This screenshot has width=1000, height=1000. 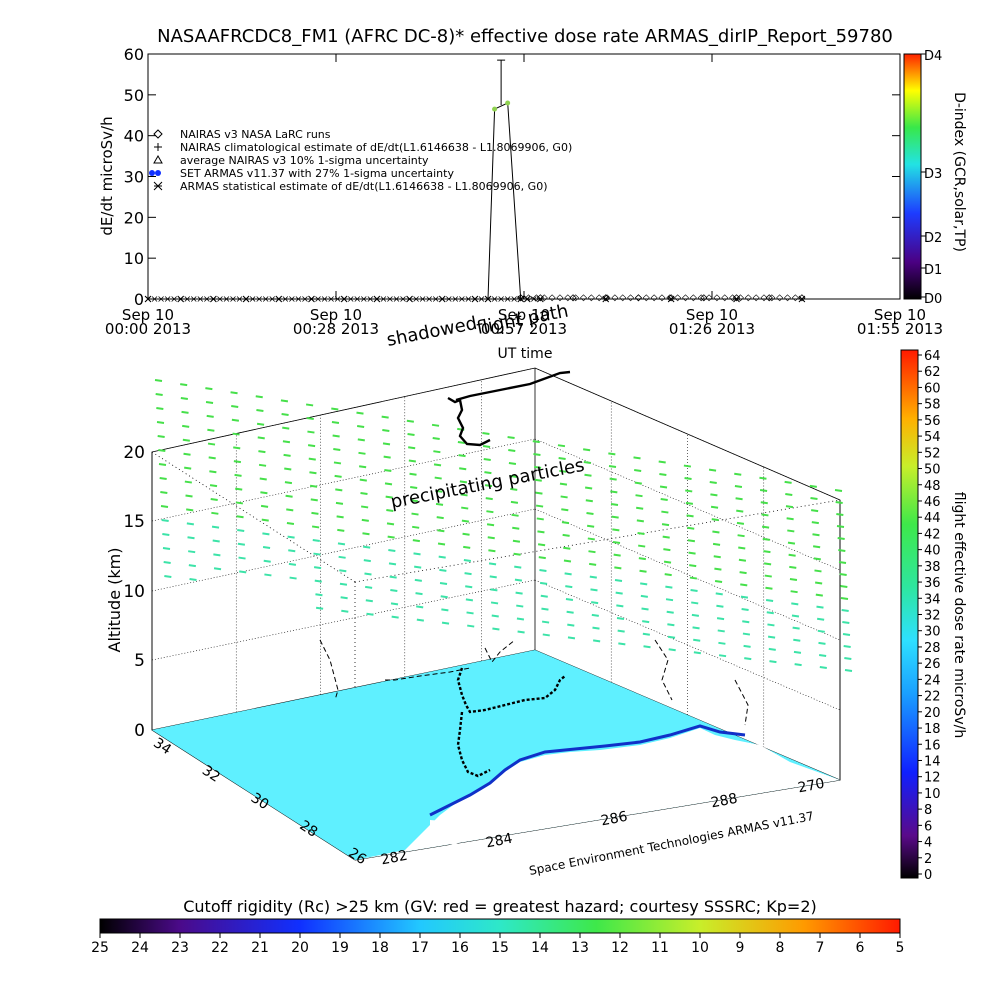 I want to click on legend-marker-diamond, so click(x=158, y=134).